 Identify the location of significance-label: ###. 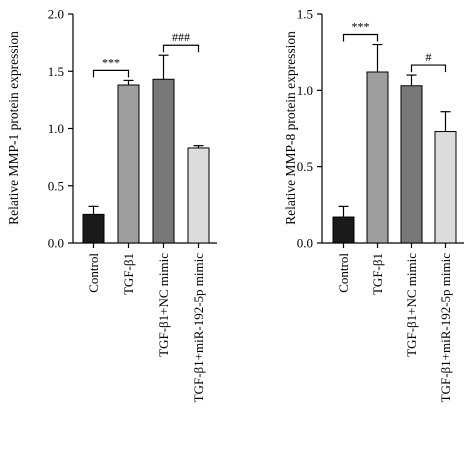
(181, 37).